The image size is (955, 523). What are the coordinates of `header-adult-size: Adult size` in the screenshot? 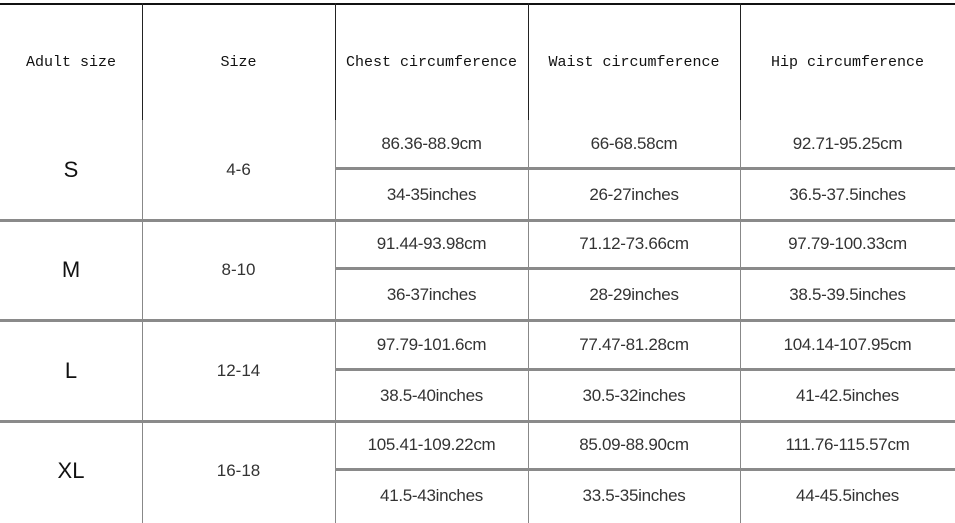 It's located at (70, 62).